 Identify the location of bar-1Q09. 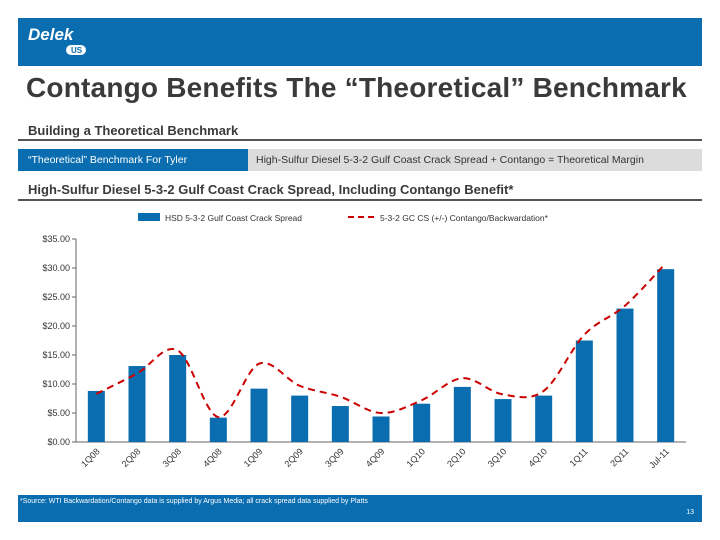
(259, 415).